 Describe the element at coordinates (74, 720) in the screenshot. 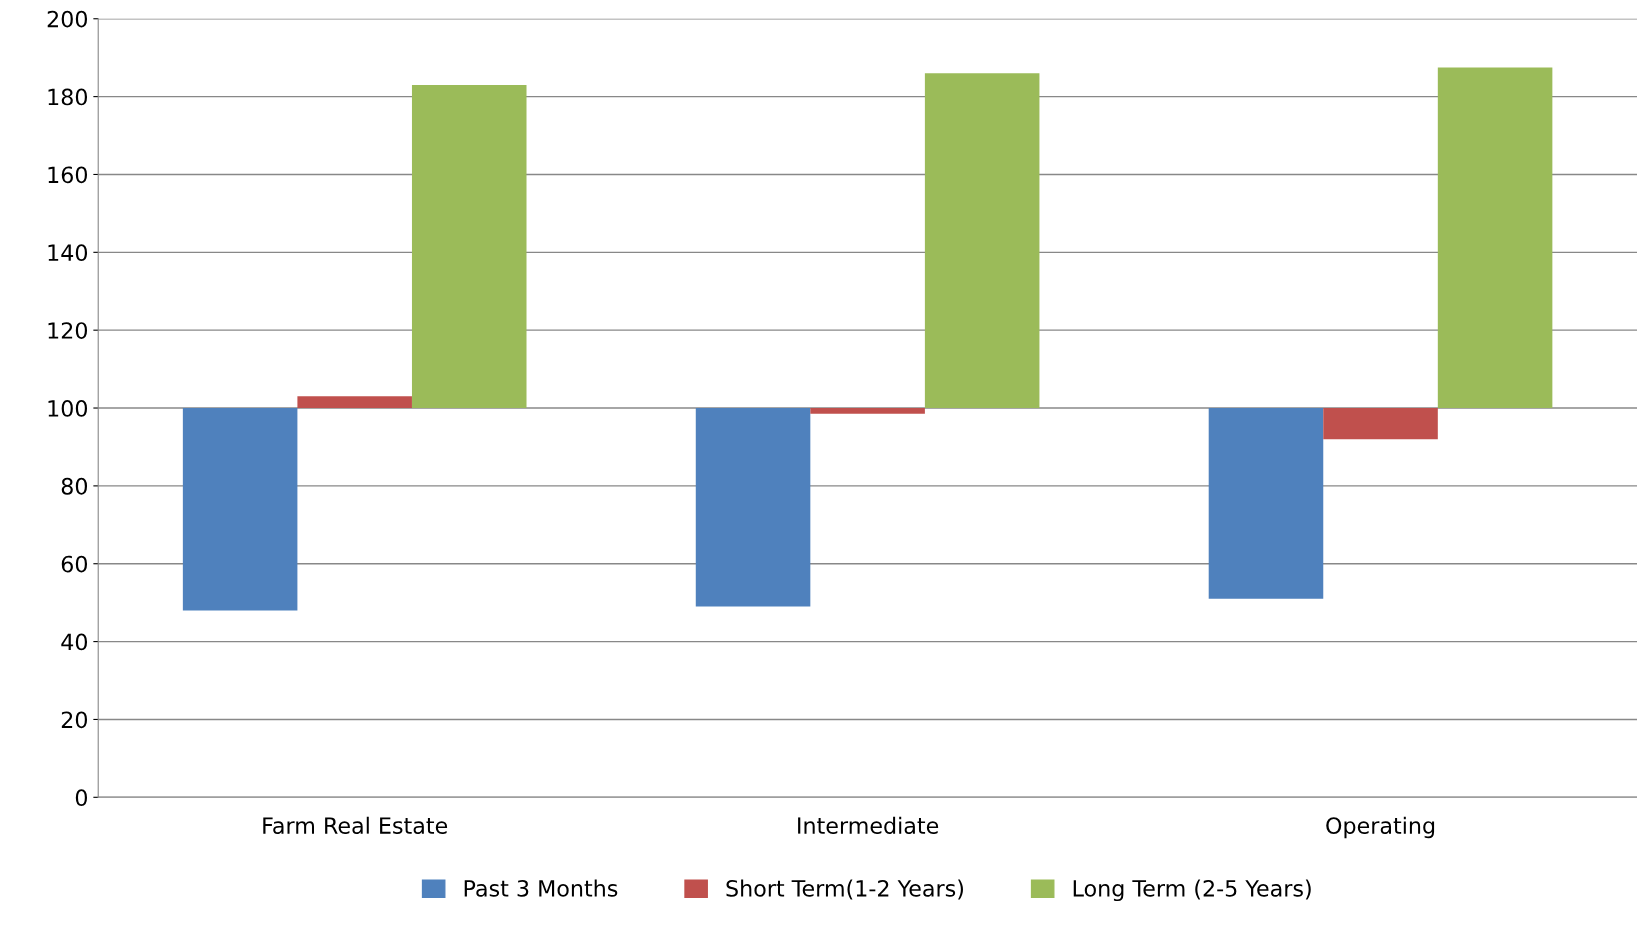

I see `y-tick-label: 20` at that location.